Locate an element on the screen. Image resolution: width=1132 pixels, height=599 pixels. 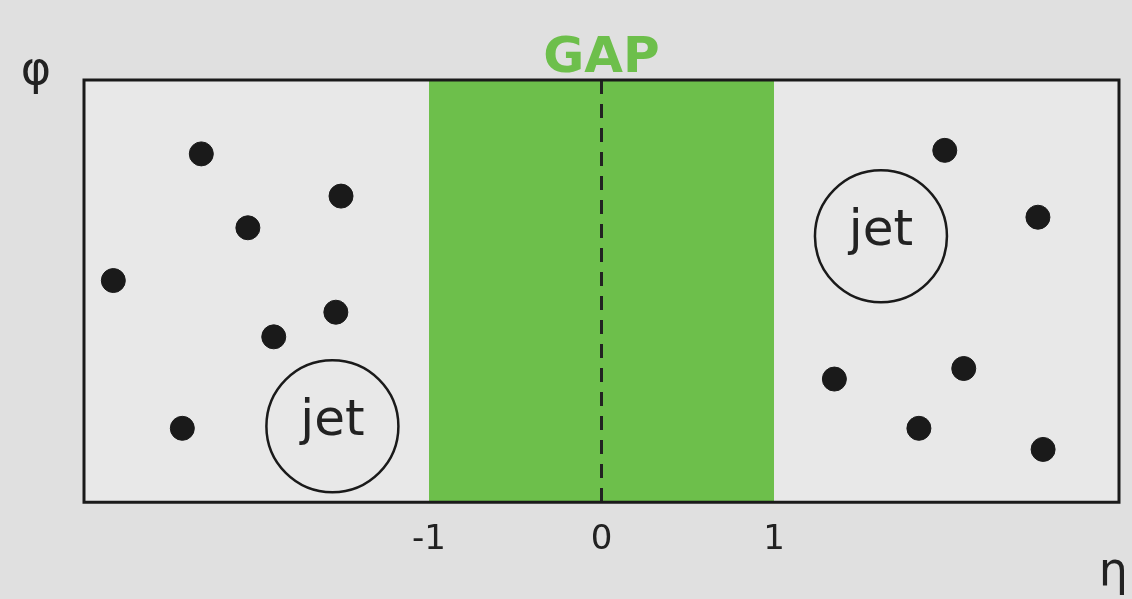
x-tick-label: 0 is located at coordinates (601, 537).